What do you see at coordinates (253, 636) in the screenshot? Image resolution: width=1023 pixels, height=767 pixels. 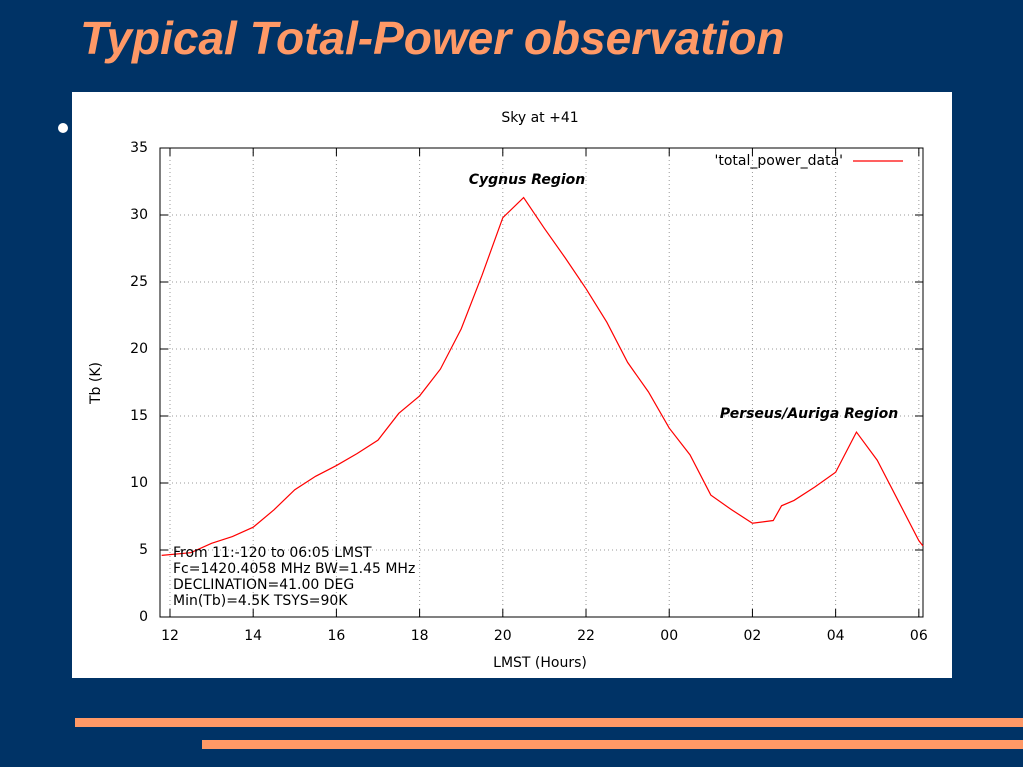 I see `x-tick-label: 14` at bounding box center [253, 636].